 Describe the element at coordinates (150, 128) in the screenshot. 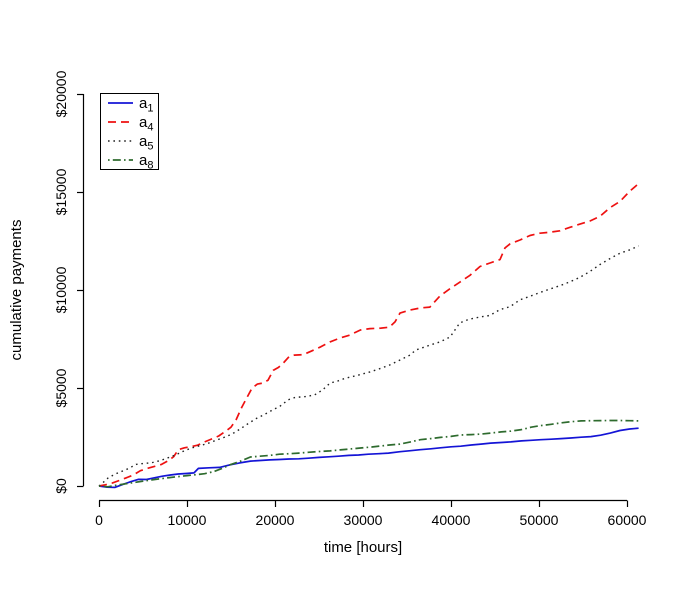

I see `legend-label-subscript: 4` at that location.